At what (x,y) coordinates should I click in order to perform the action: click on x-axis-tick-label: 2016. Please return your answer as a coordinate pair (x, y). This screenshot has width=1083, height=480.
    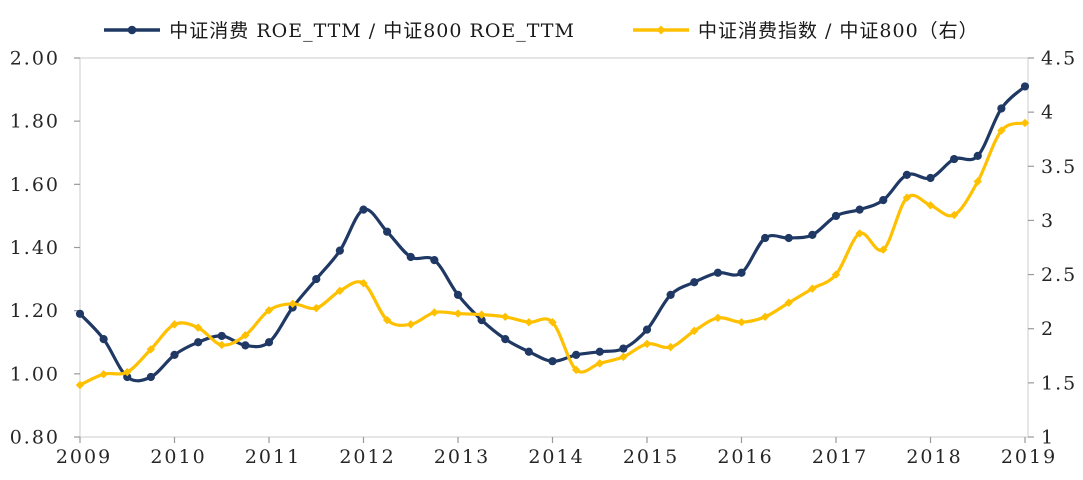
    Looking at the image, I should click on (745, 457).